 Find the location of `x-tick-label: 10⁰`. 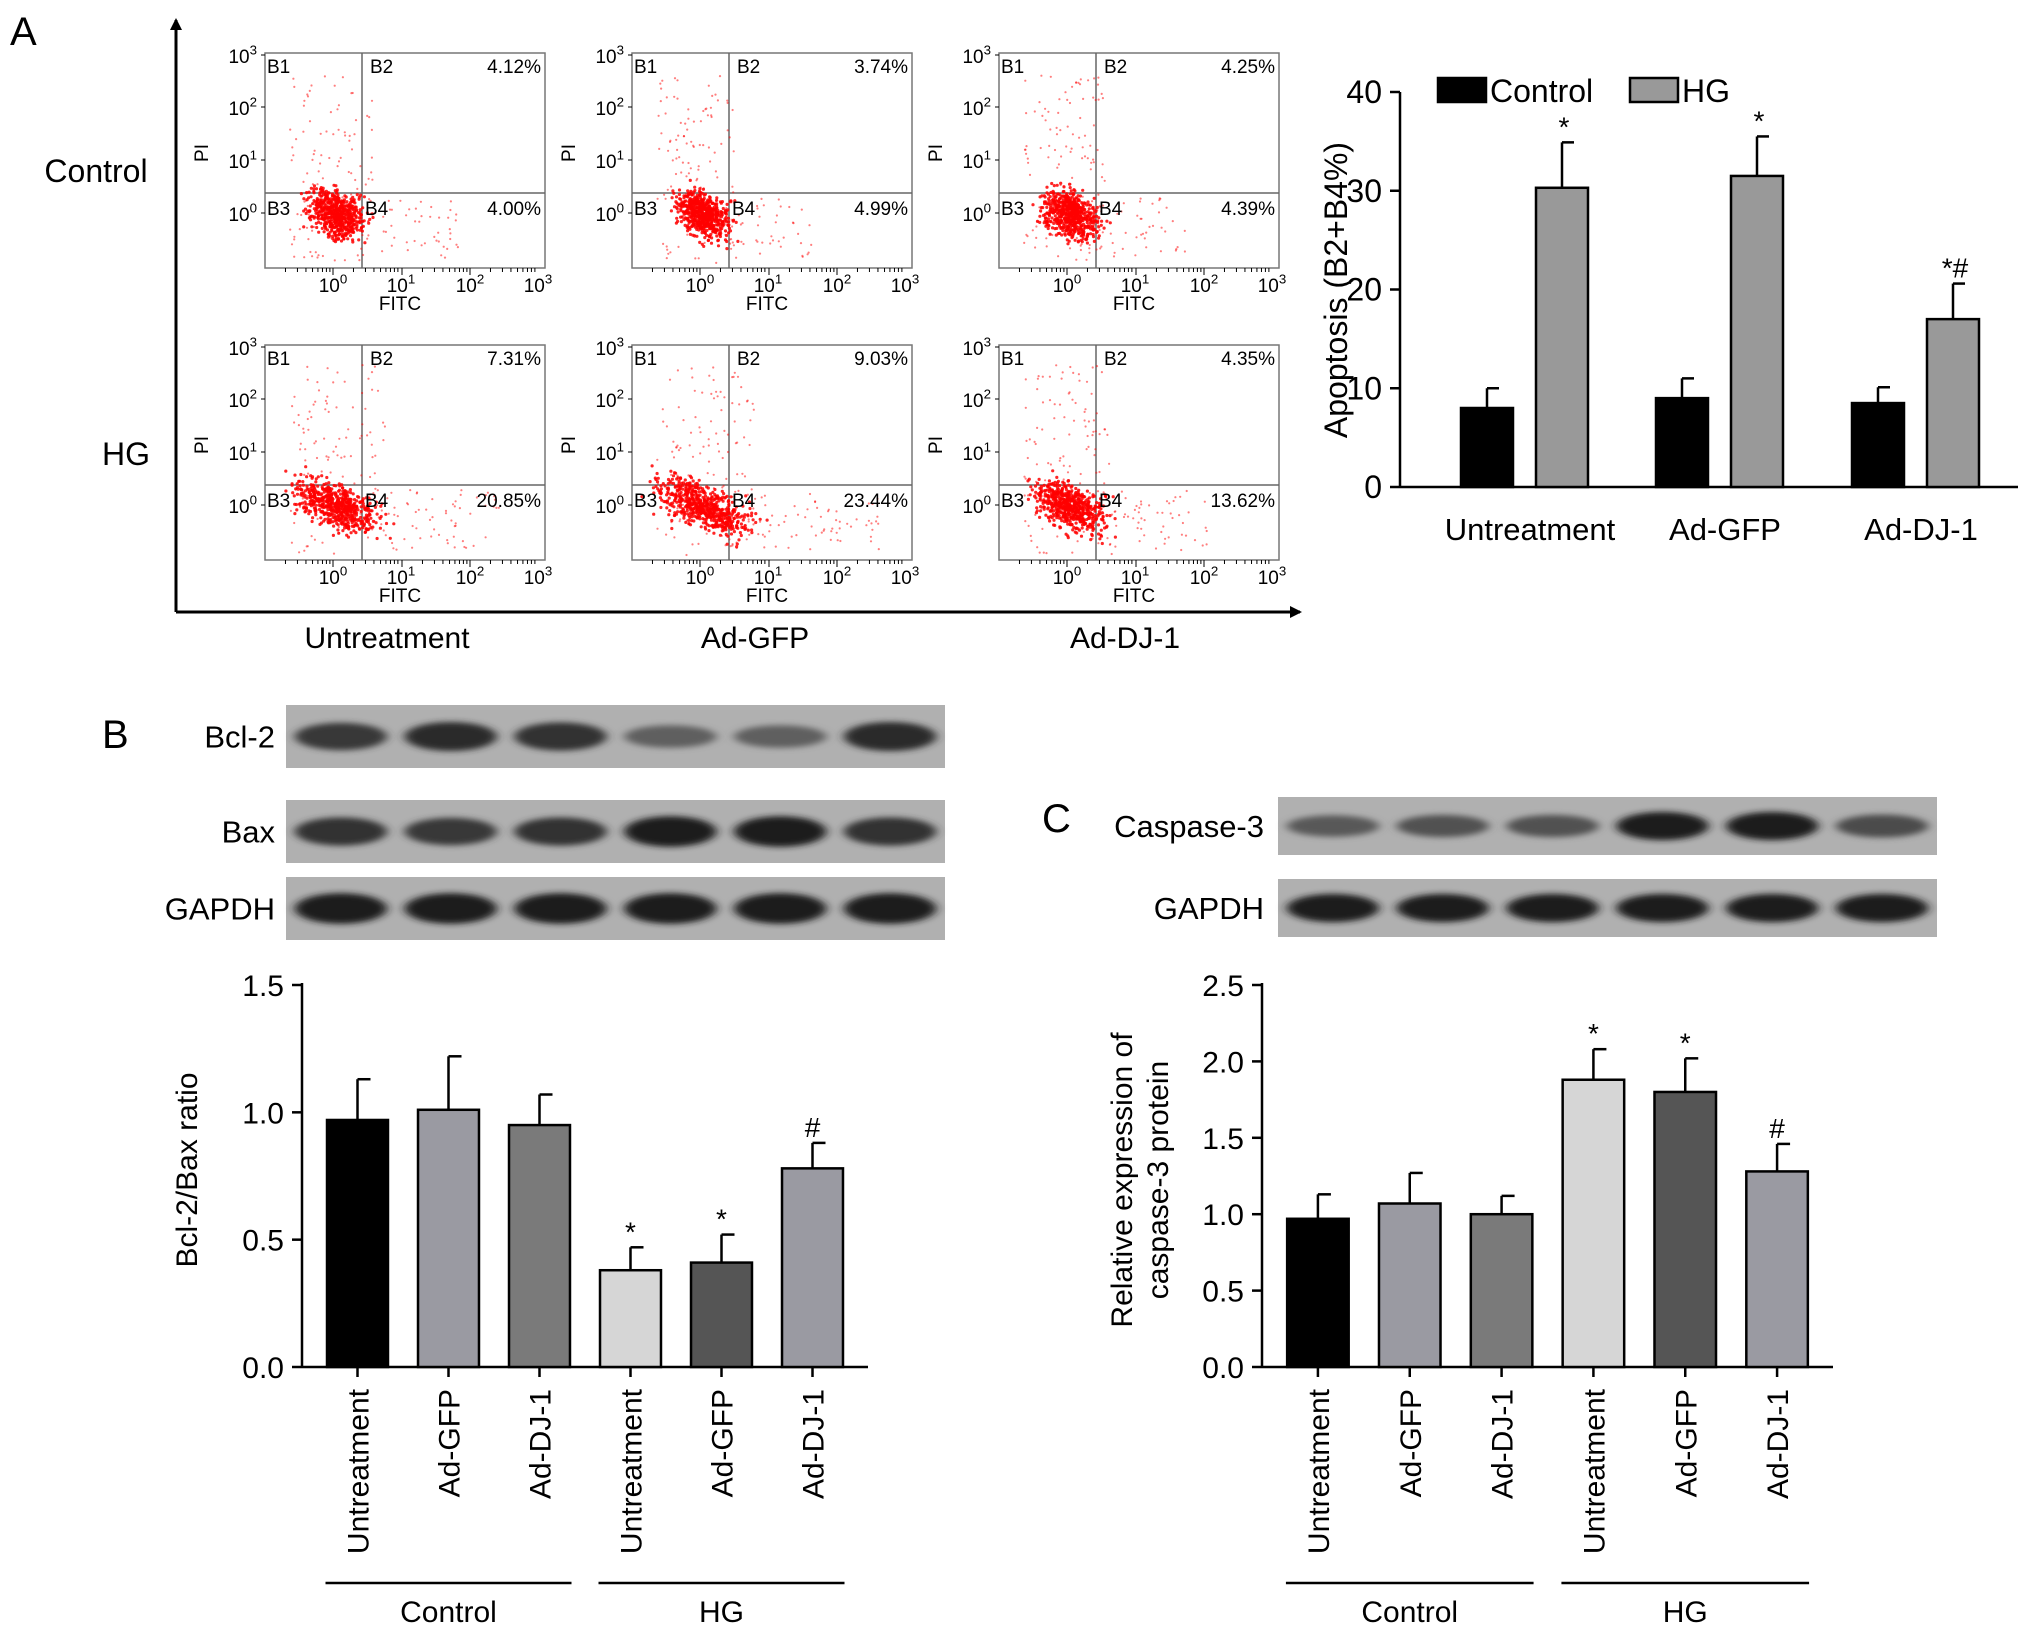

x-tick-label: 10⁰ is located at coordinates (700, 284).